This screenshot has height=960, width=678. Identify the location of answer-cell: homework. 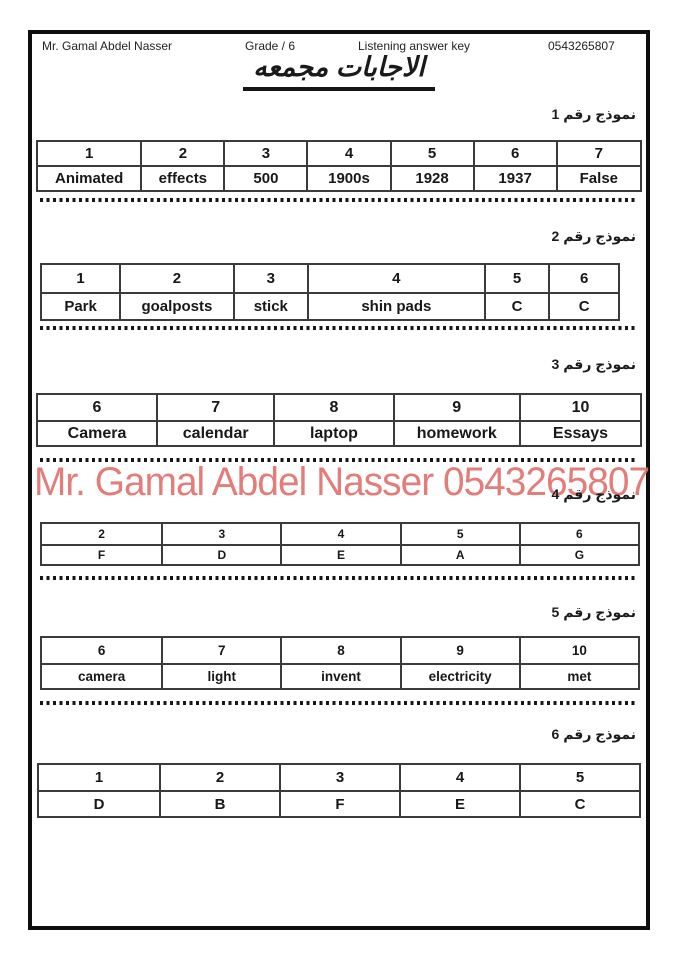
(455, 433).